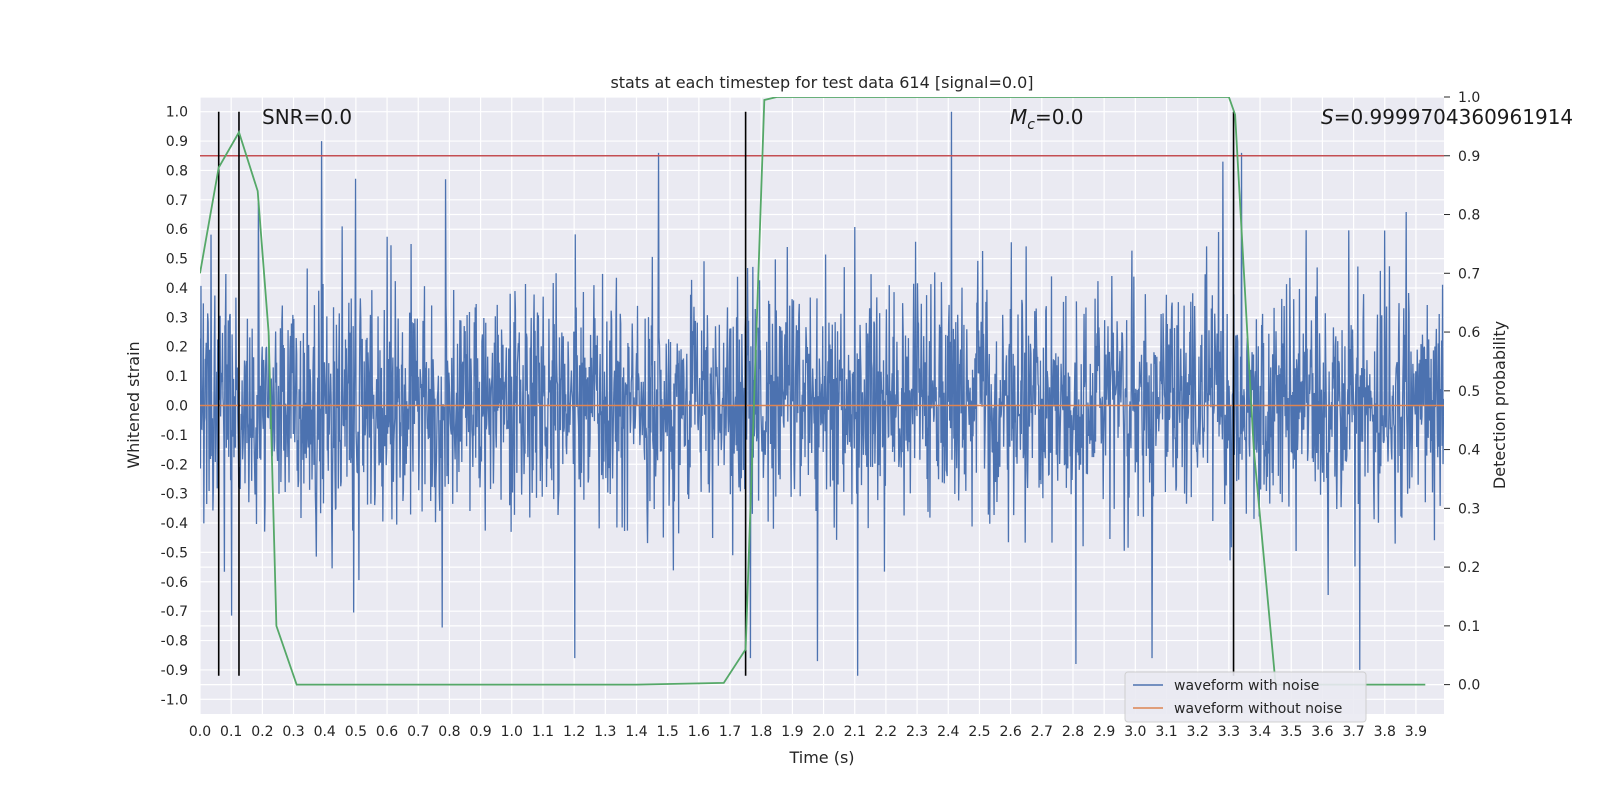  What do you see at coordinates (177, 201) in the screenshot?
I see `y-tick-label: 0.7` at bounding box center [177, 201].